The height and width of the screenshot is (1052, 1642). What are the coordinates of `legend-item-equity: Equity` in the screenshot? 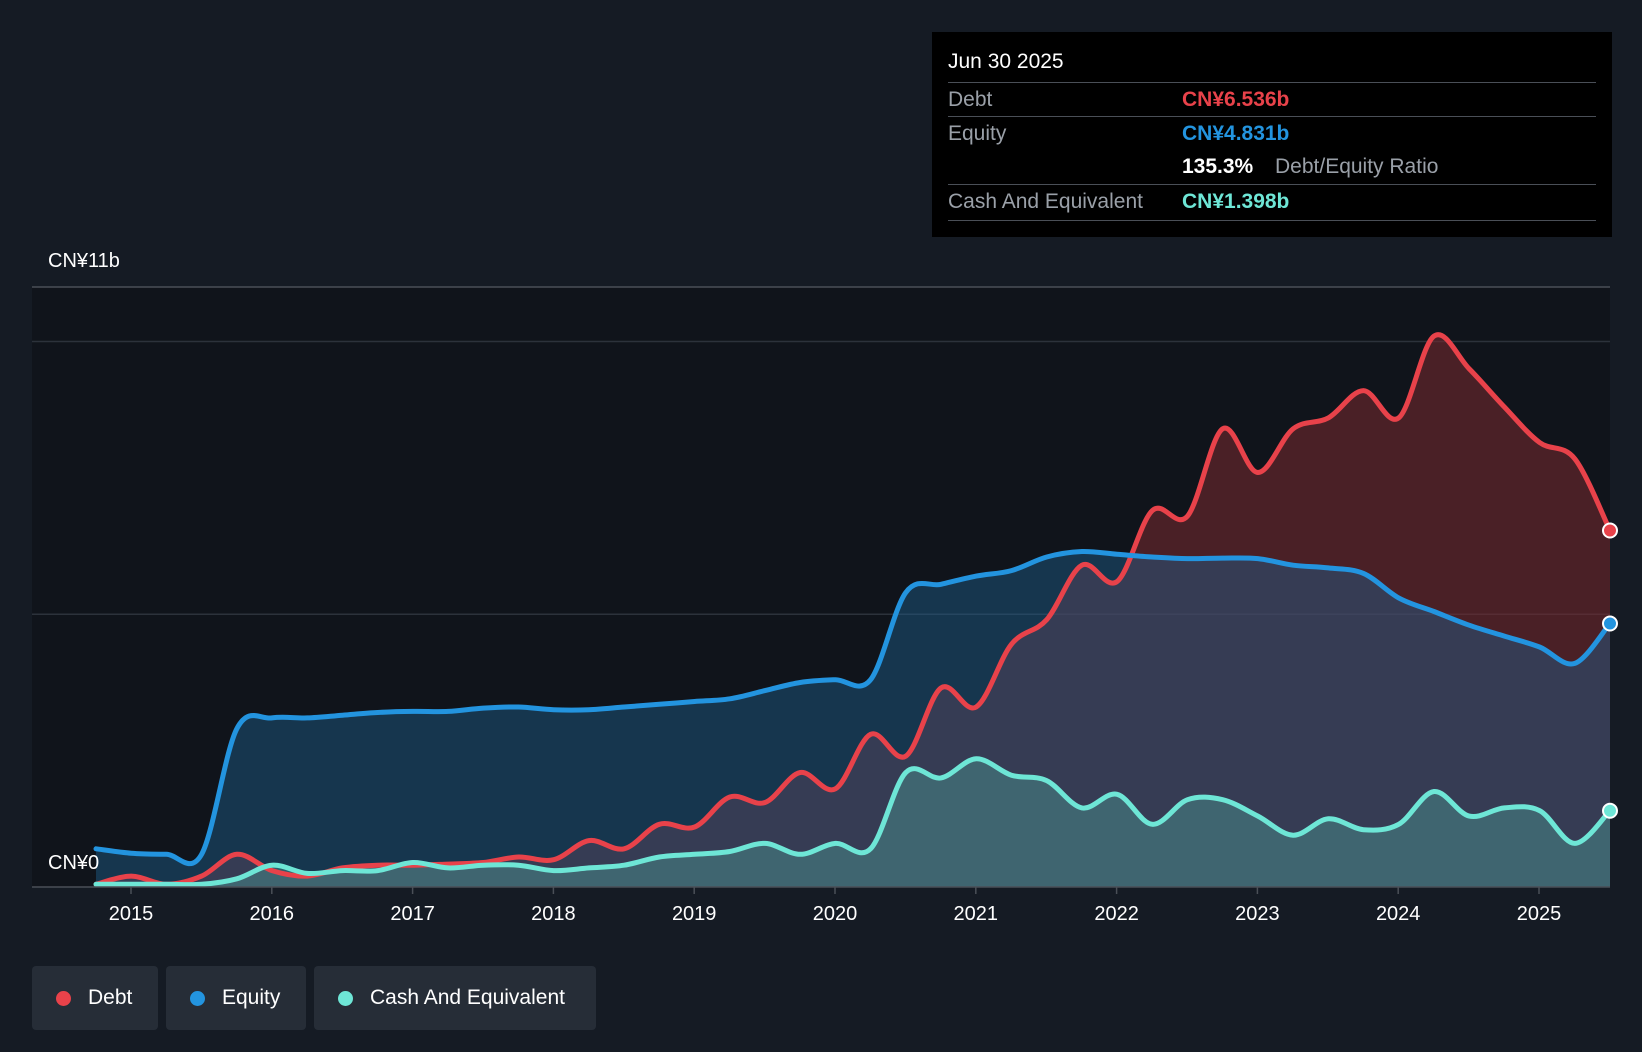 It's located at (236, 998).